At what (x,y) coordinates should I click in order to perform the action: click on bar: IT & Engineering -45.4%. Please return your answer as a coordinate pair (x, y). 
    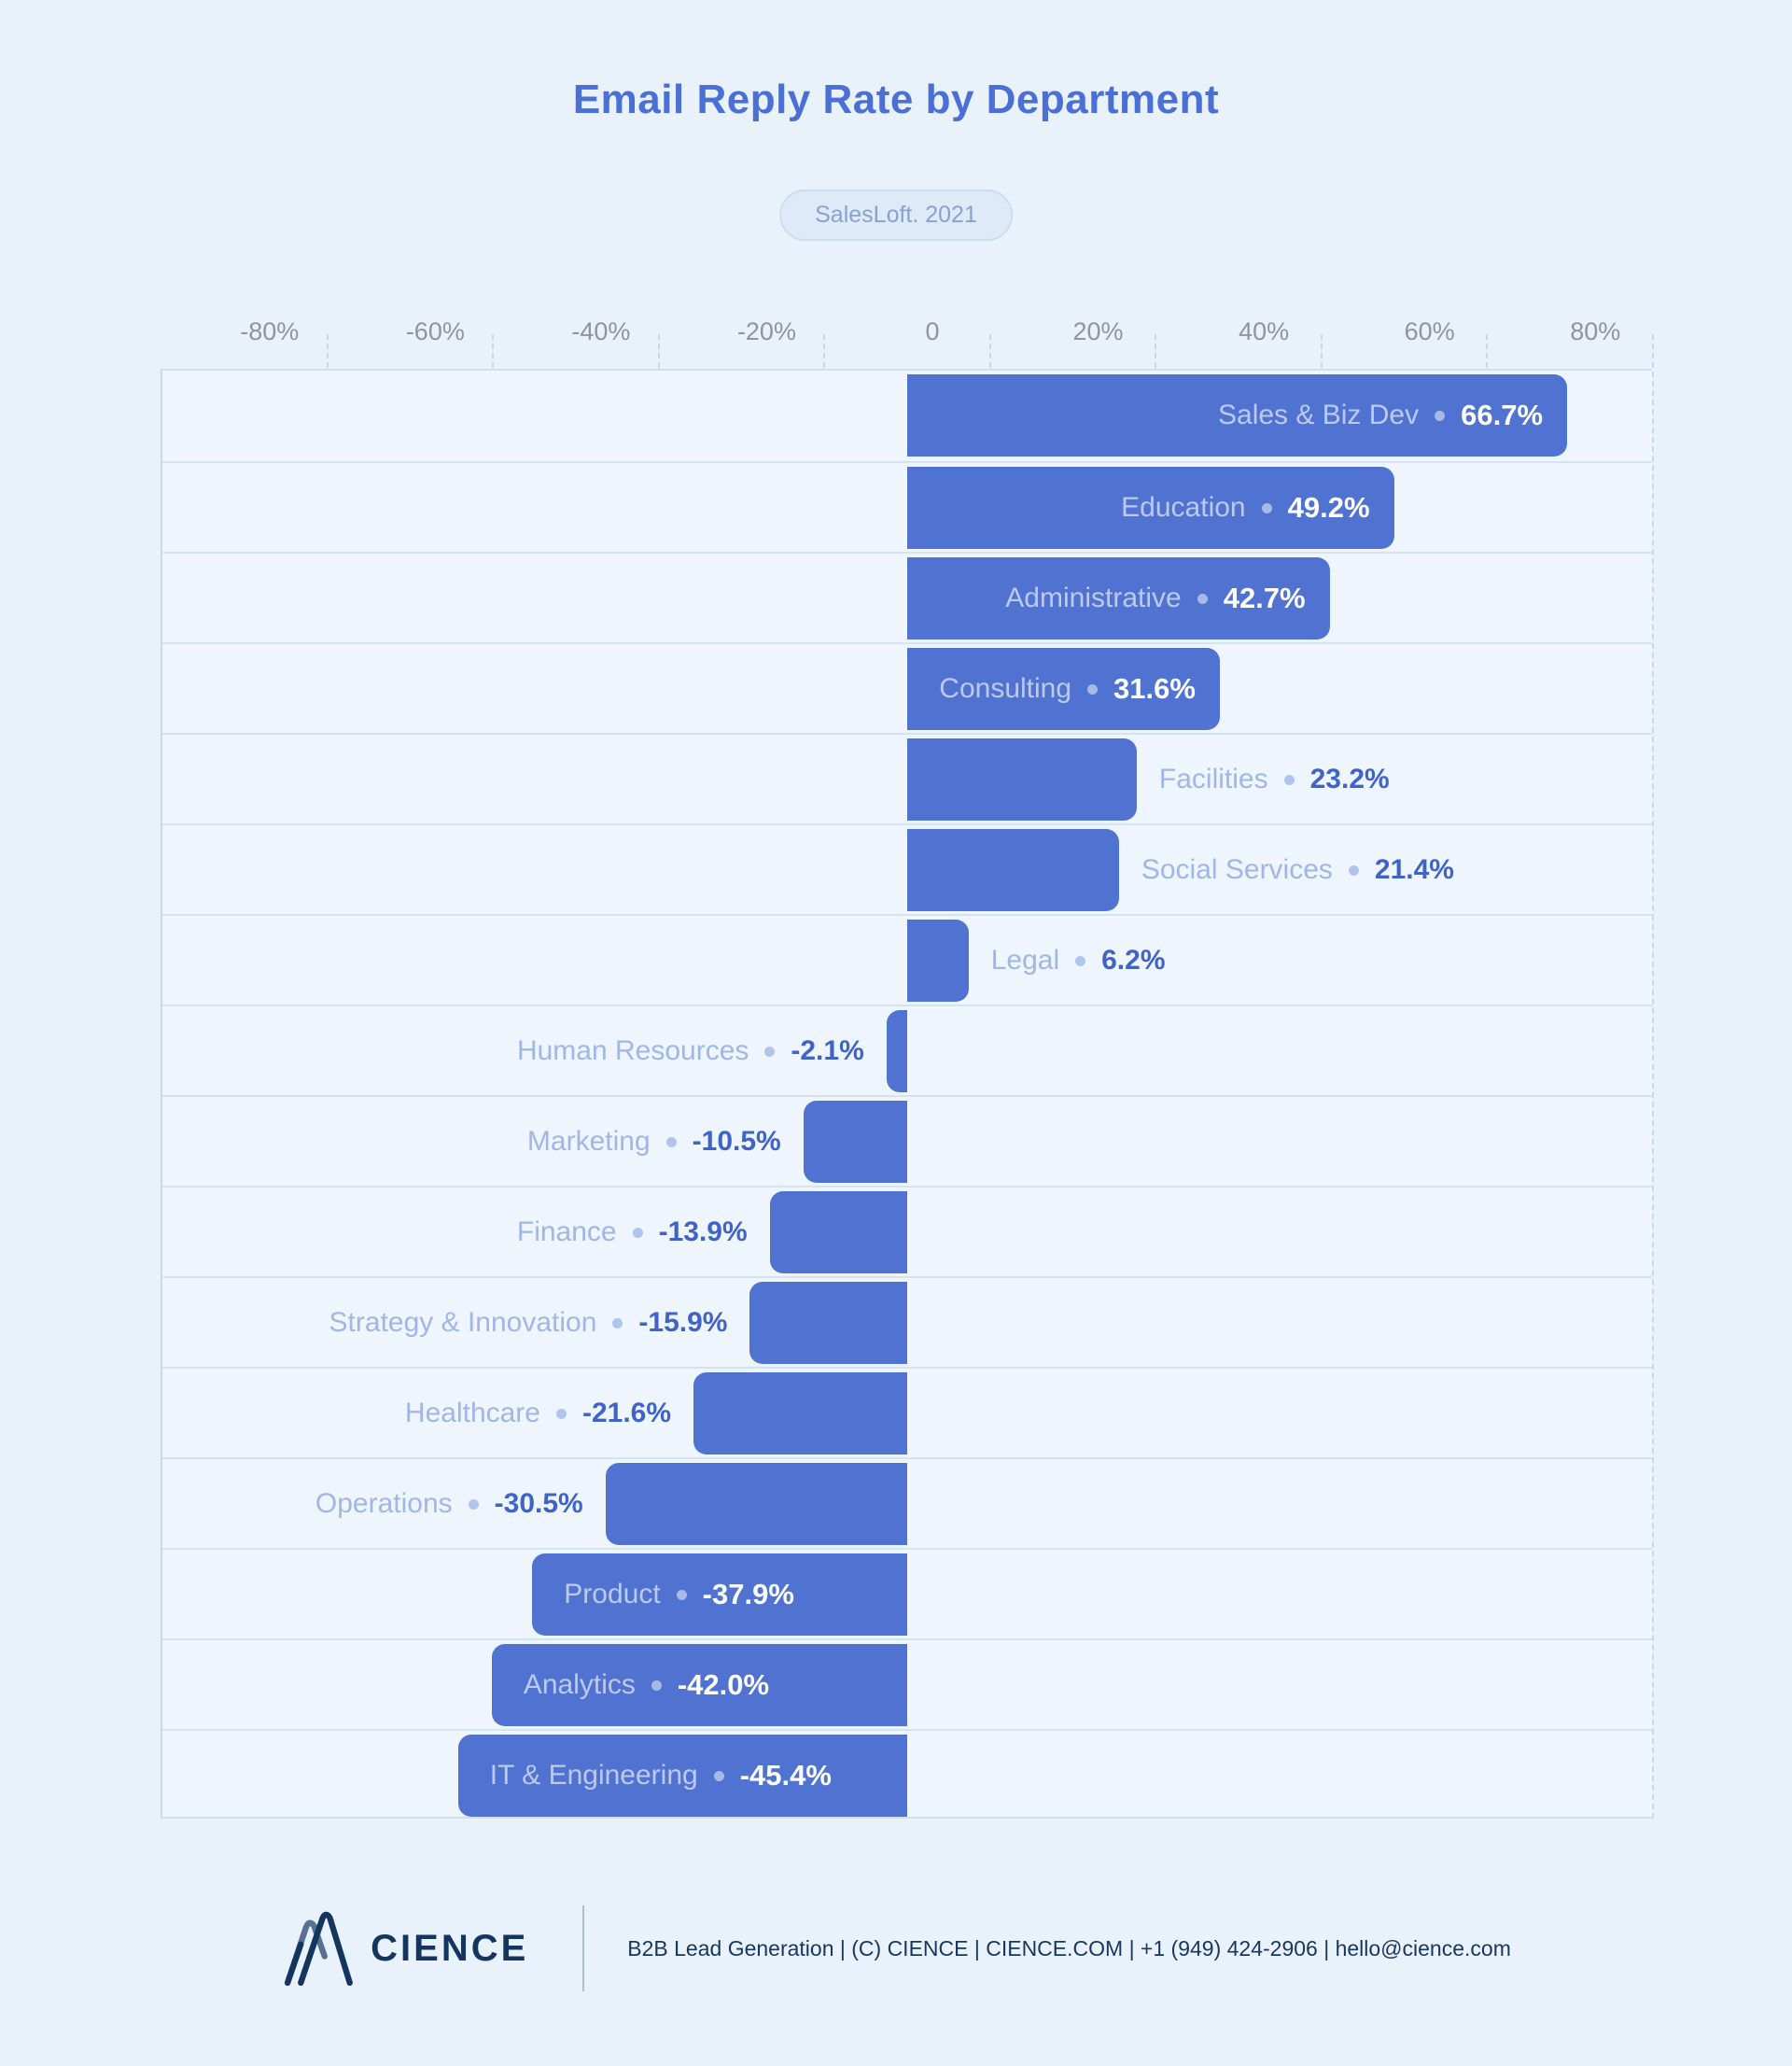
    Looking at the image, I should click on (682, 1776).